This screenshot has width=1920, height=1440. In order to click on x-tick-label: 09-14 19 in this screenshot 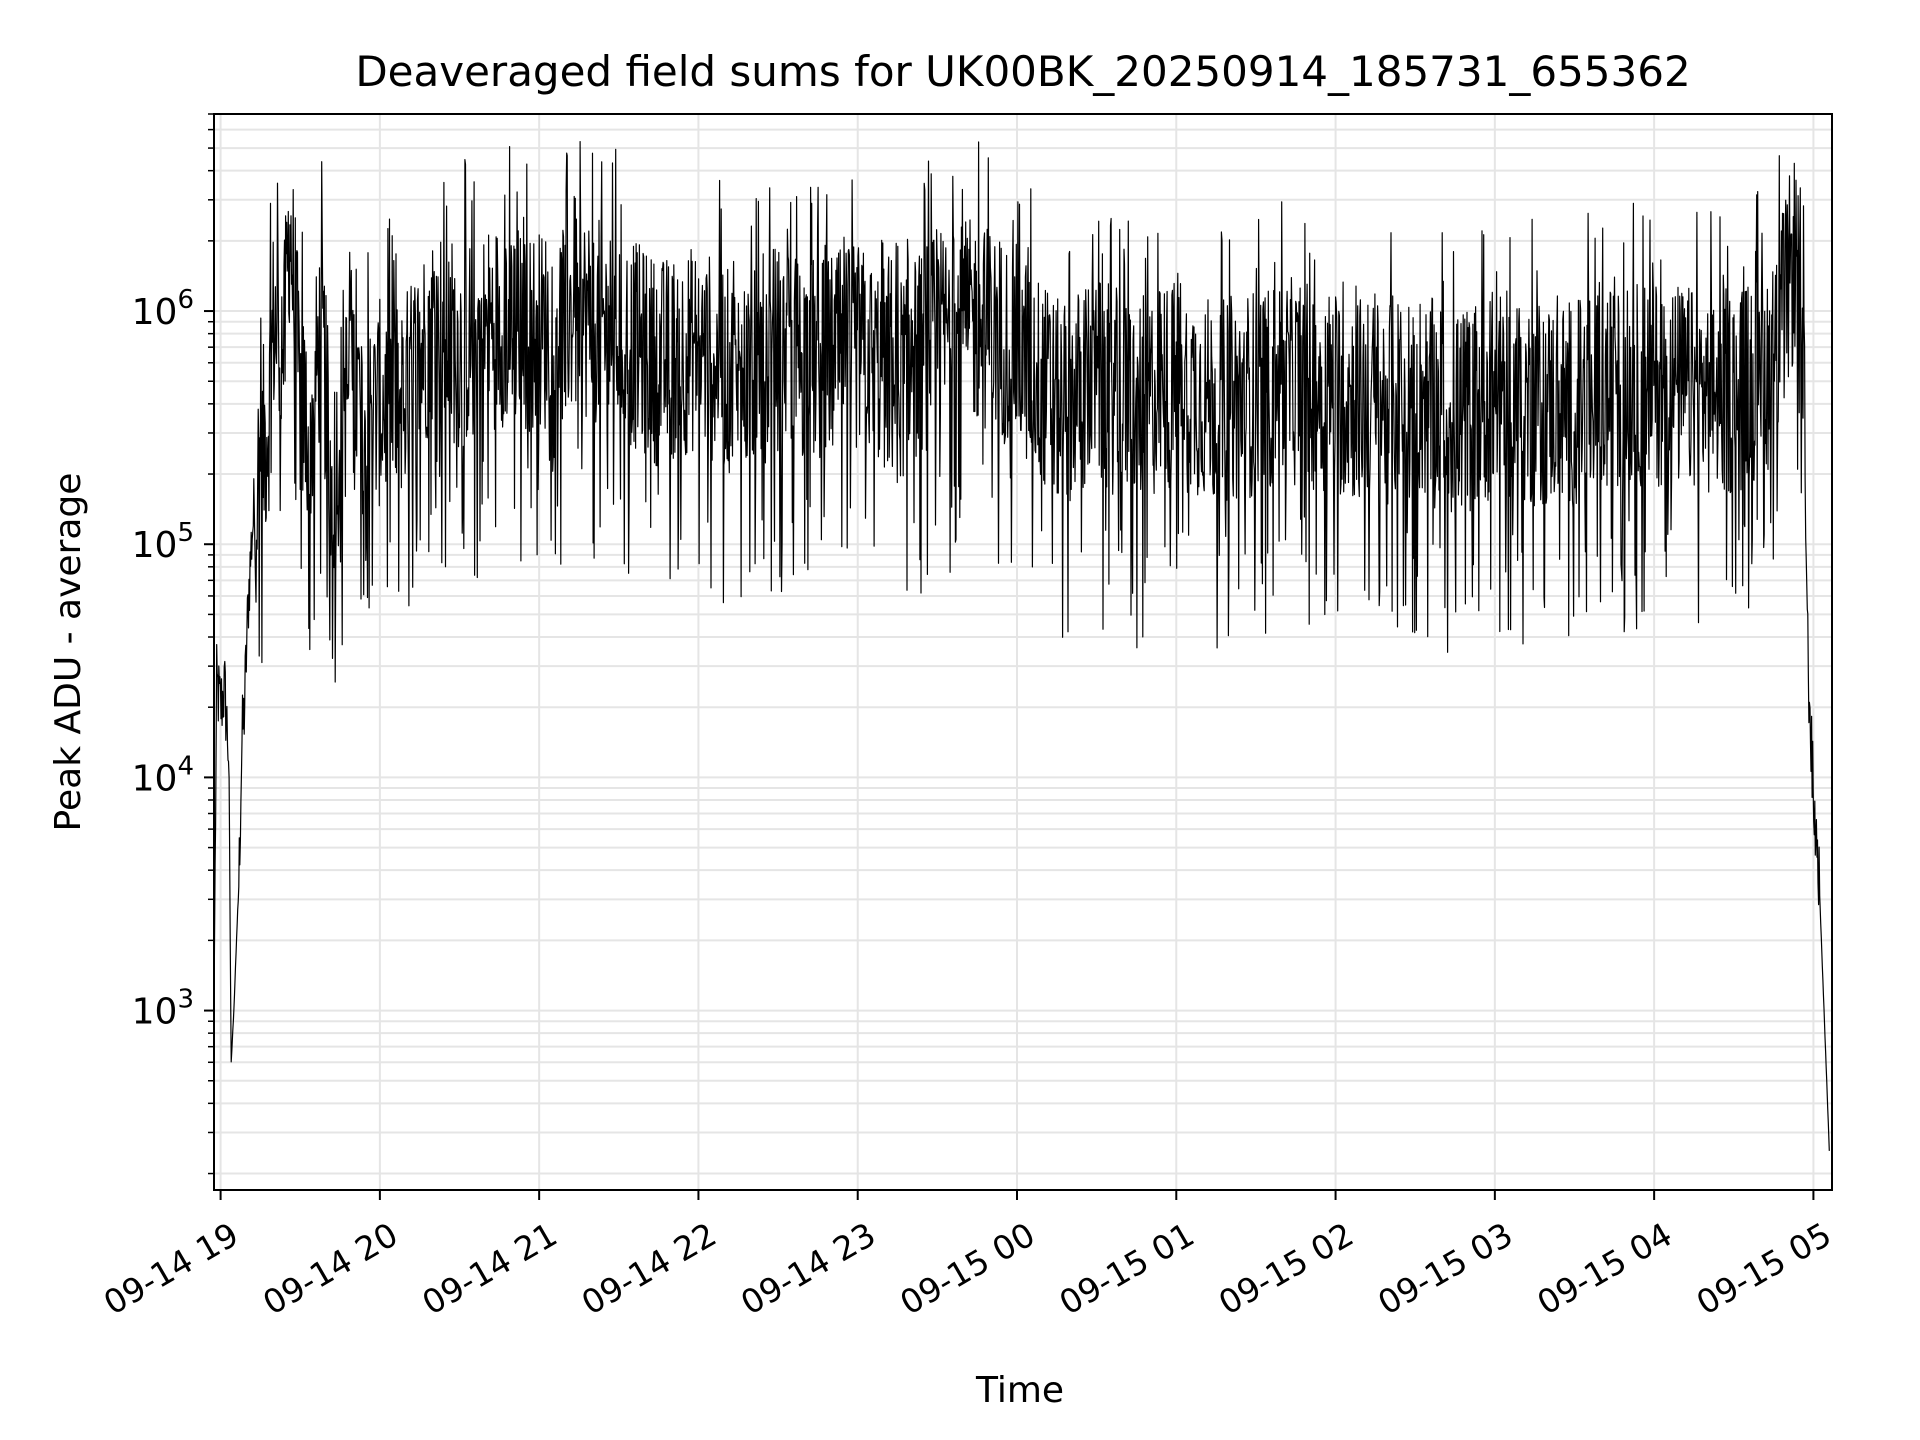, I will do `click(171, 1269)`.